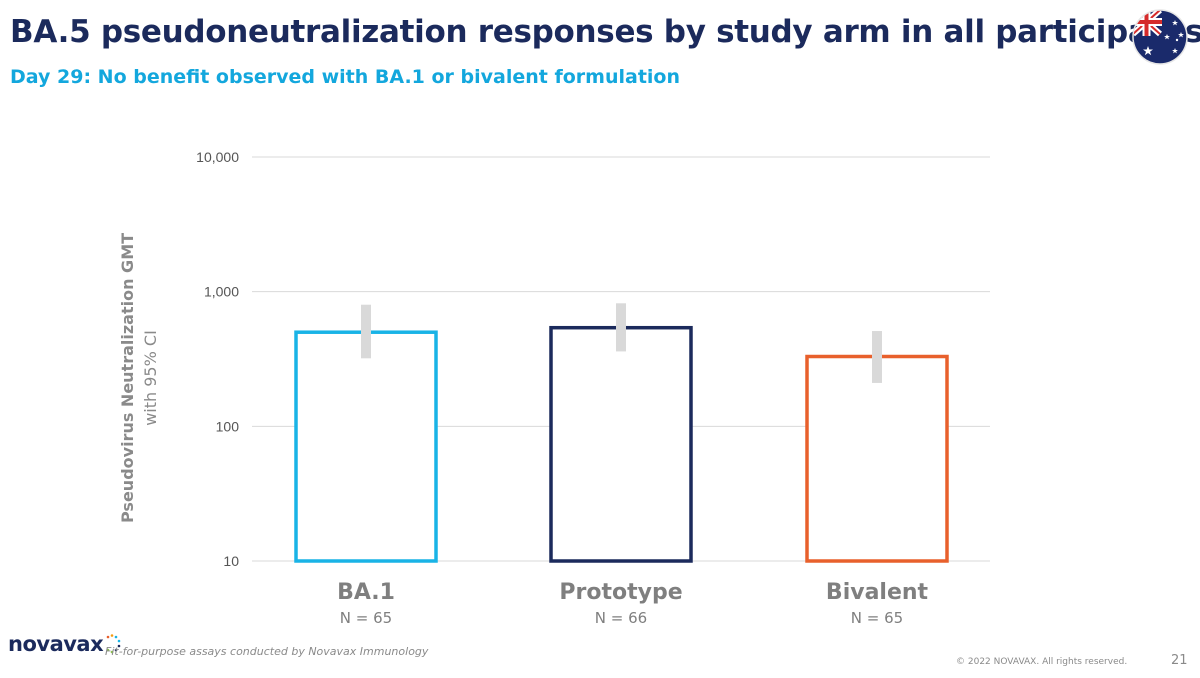  What do you see at coordinates (1179, 660) in the screenshot?
I see `page-number: 21` at bounding box center [1179, 660].